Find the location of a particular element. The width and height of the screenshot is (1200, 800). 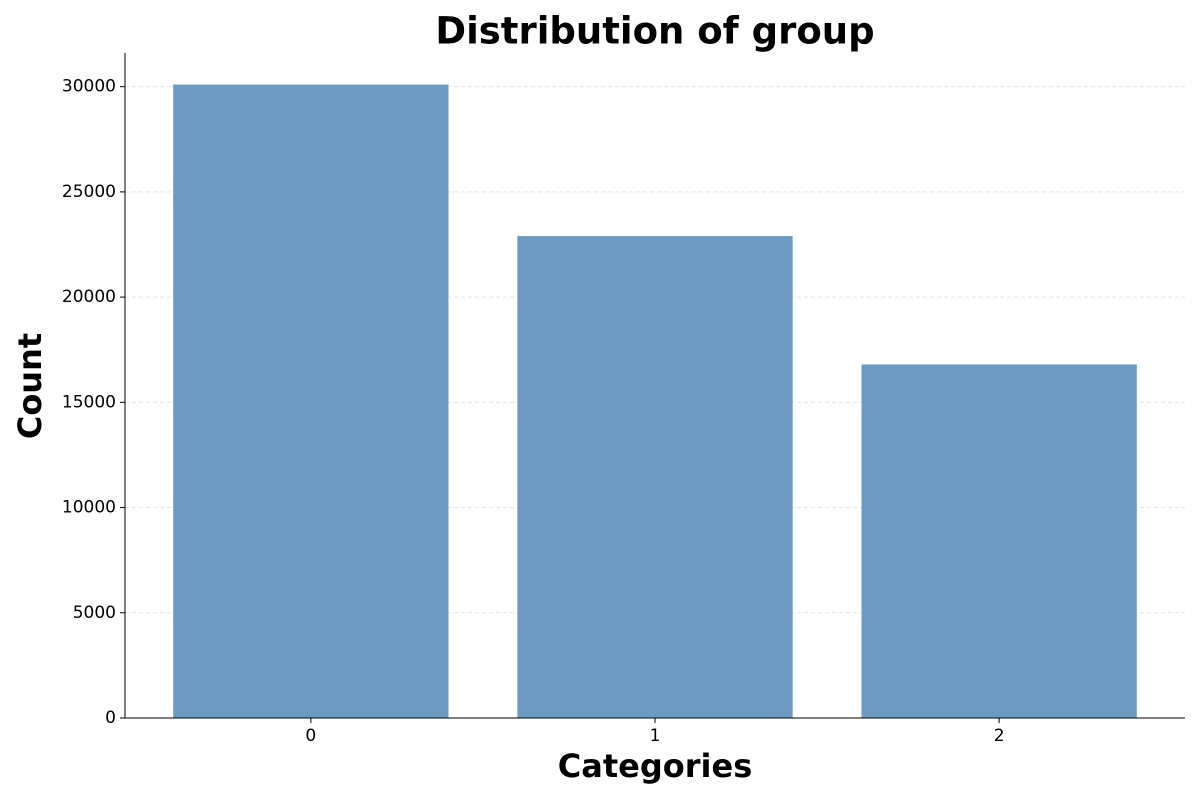

x-tick-label: 0 is located at coordinates (310, 736).